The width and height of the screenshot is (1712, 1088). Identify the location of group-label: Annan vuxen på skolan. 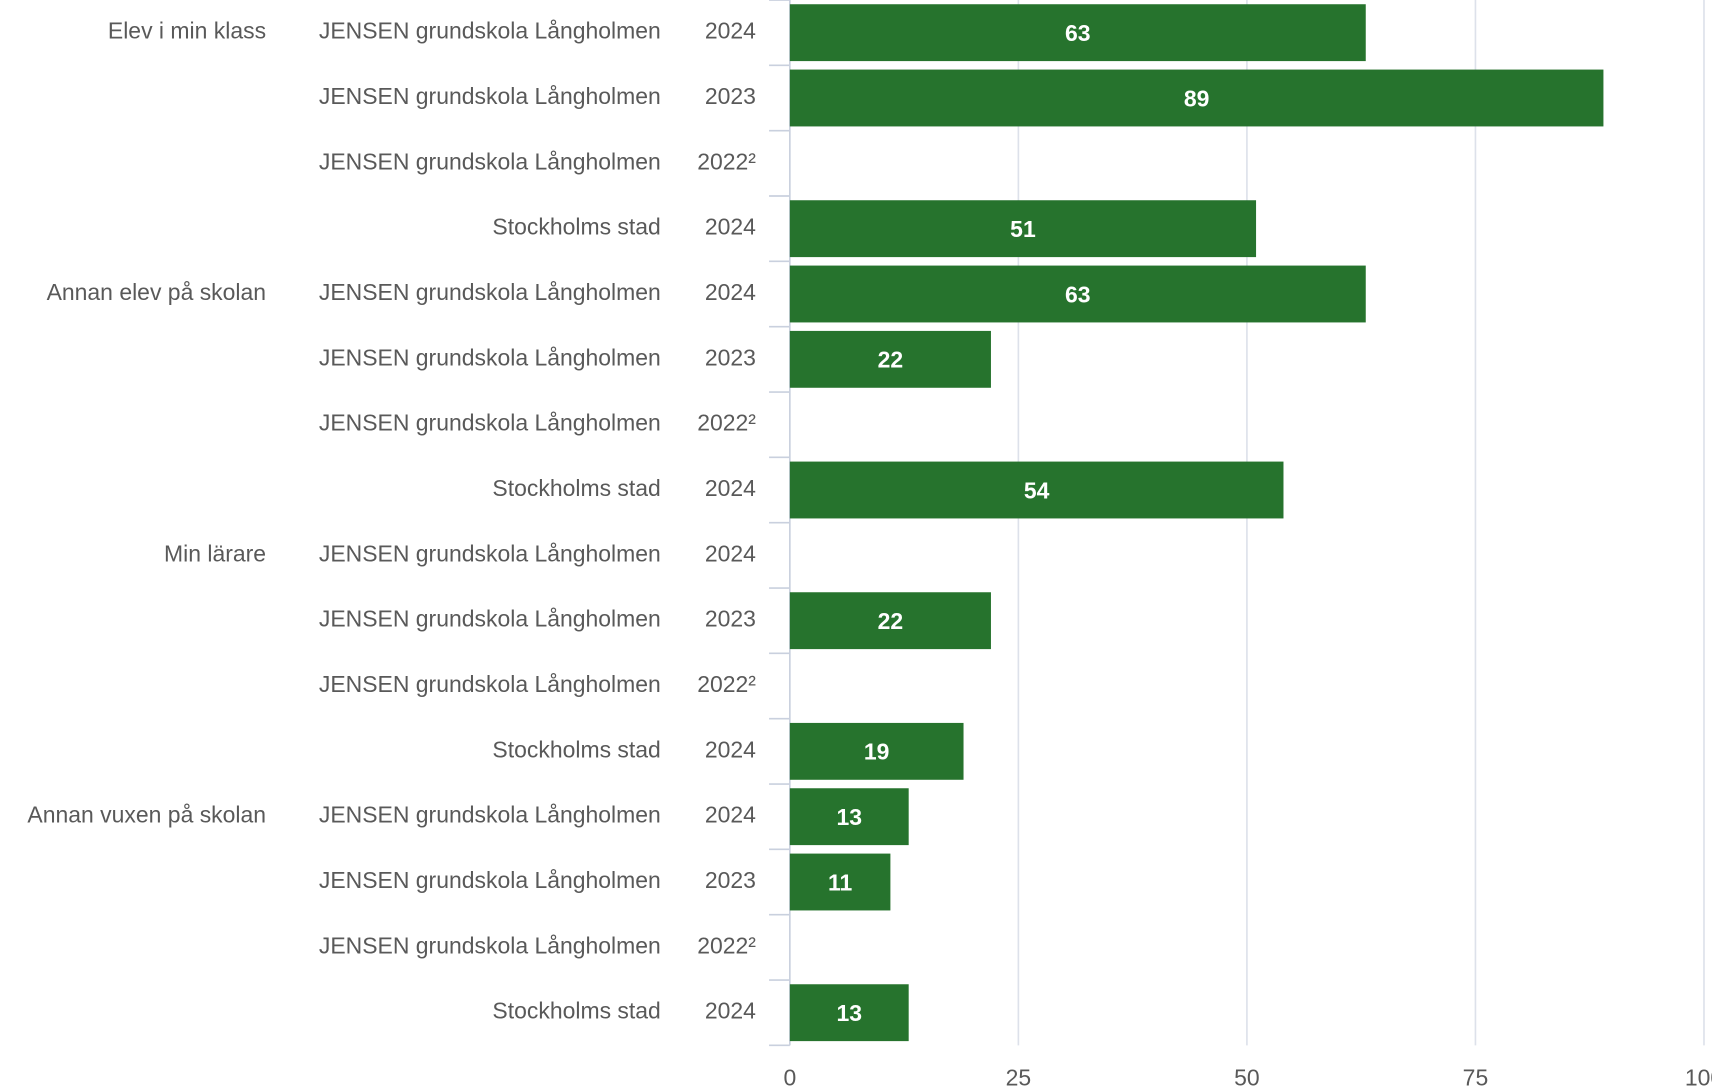
(146, 815).